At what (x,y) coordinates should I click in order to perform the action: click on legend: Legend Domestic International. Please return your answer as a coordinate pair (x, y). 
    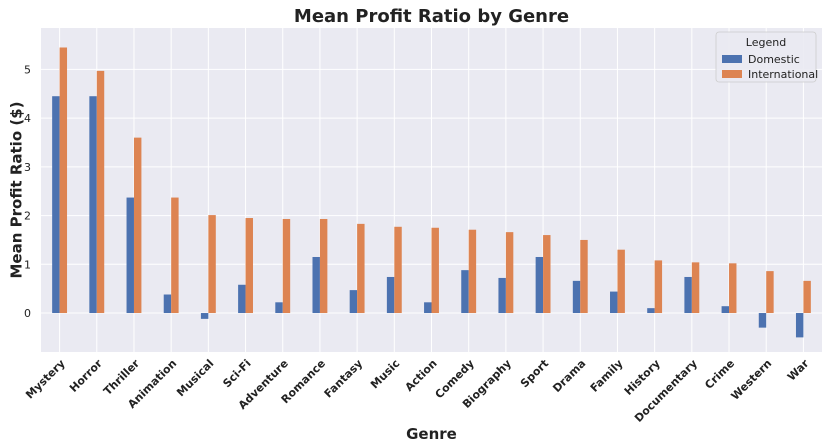
    Looking at the image, I should click on (766, 57).